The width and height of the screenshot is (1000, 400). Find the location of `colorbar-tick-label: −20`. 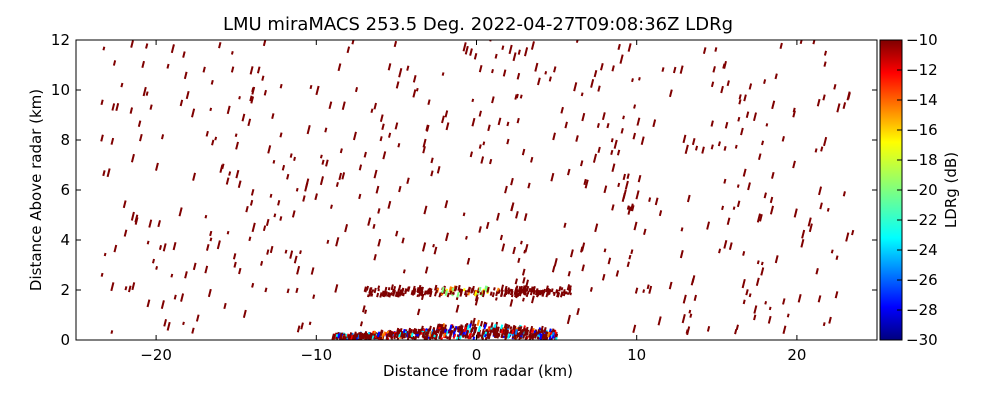

colorbar-tick-label: −20 is located at coordinates (922, 190).